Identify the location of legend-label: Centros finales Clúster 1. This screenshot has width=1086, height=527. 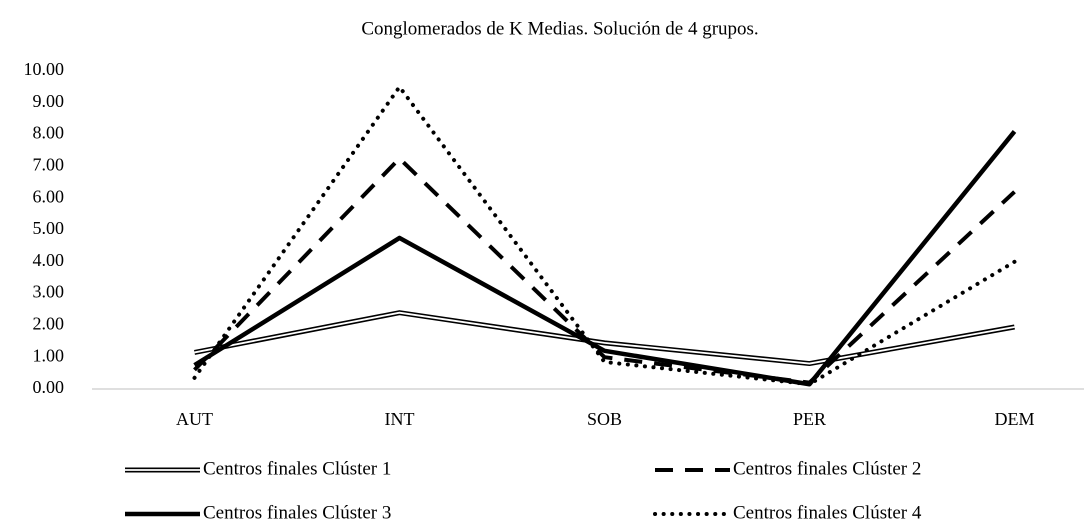
(297, 468).